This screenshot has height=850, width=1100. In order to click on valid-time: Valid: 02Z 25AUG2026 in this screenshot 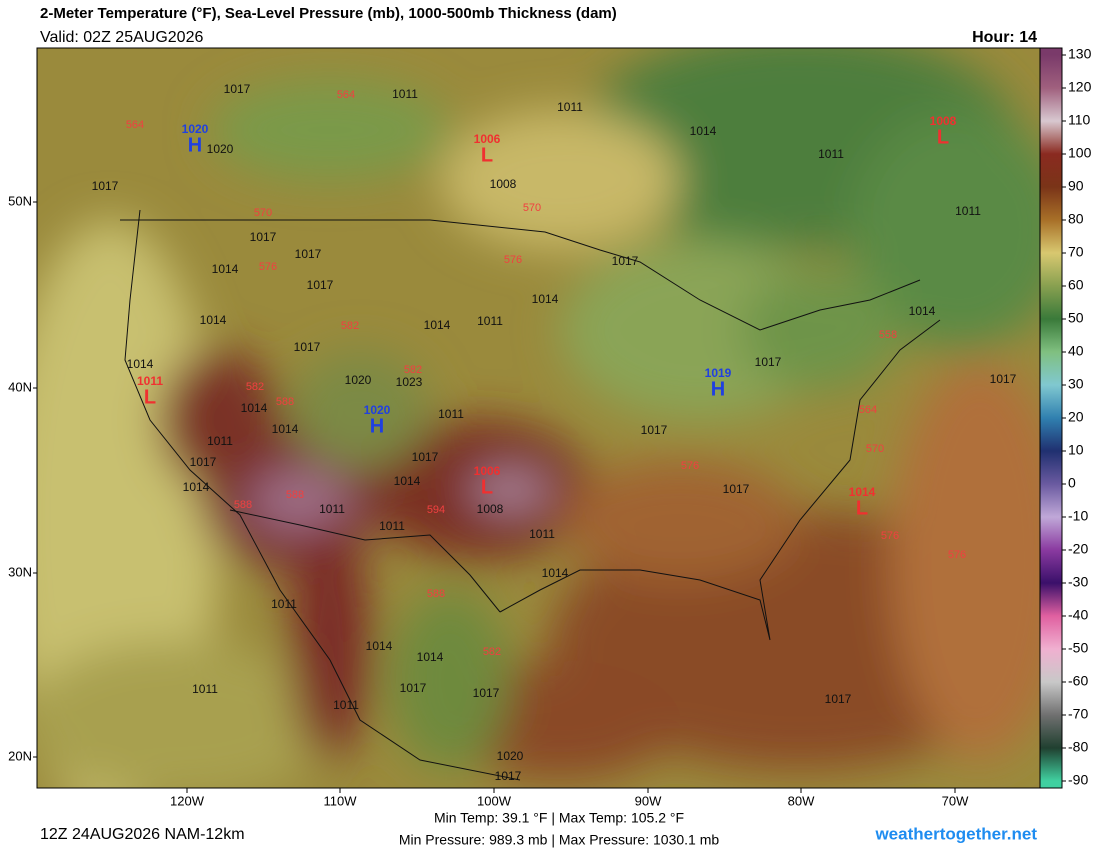, I will do `click(121, 37)`.